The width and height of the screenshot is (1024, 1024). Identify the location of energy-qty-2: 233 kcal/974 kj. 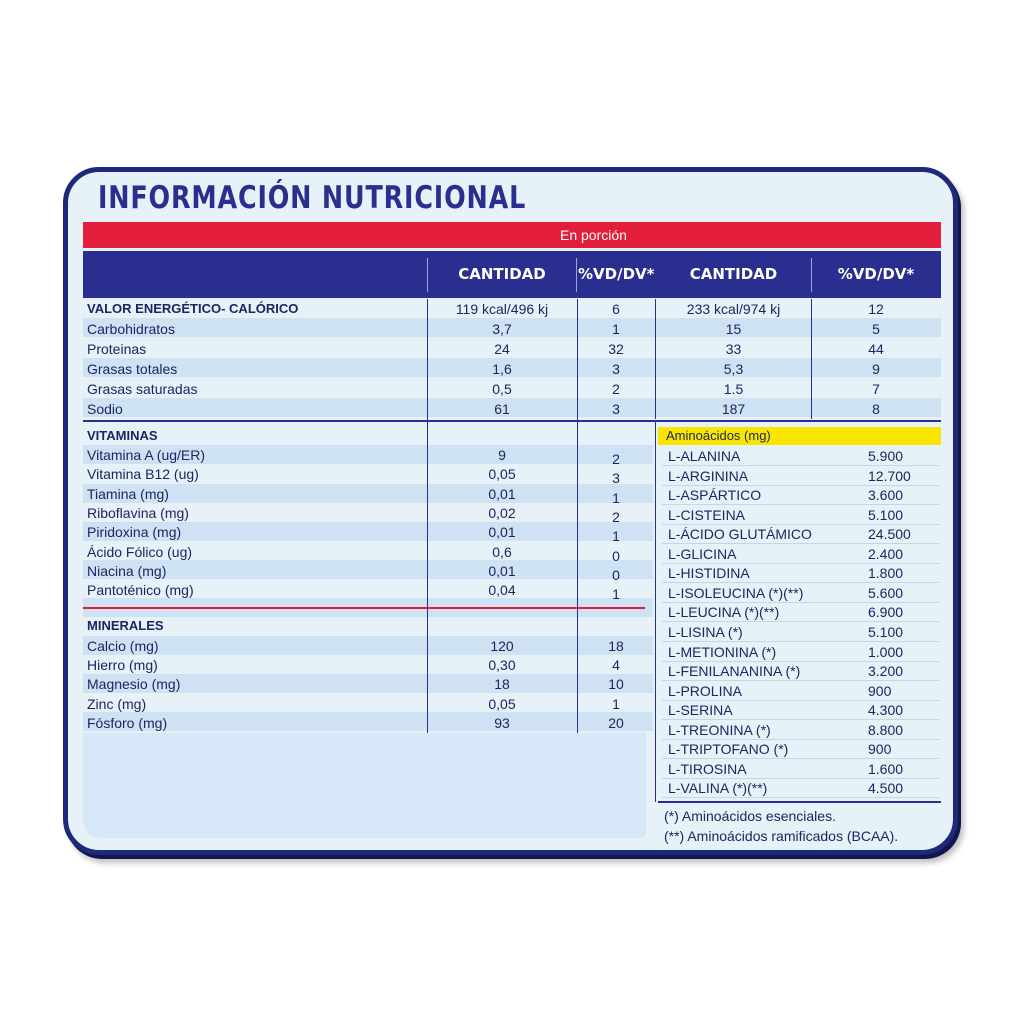
(733, 309).